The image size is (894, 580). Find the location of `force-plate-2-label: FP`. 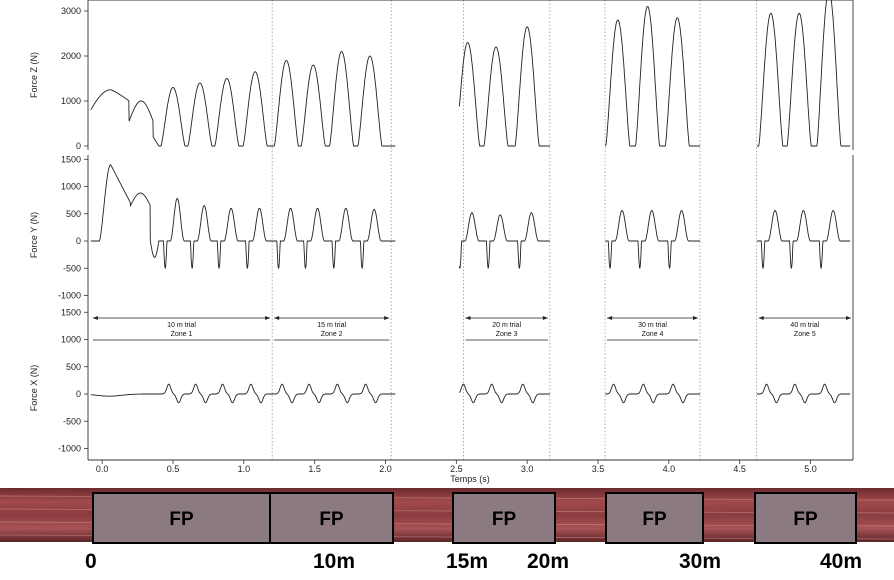

force-plate-2-label: FP is located at coordinates (331, 519).